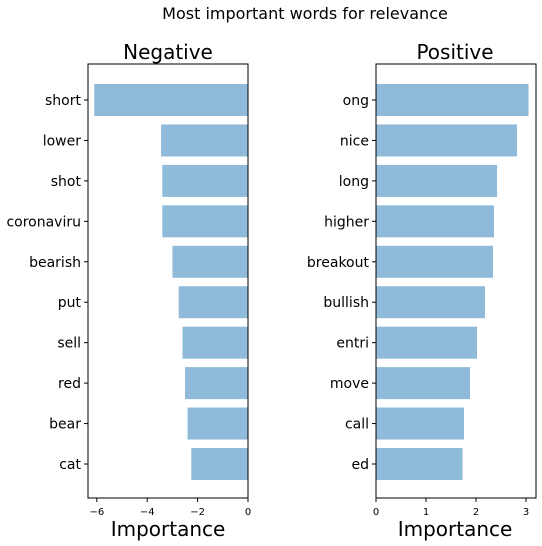 The width and height of the screenshot is (542, 546). I want to click on category-label-coronaviru: coronaviru, so click(43, 222).